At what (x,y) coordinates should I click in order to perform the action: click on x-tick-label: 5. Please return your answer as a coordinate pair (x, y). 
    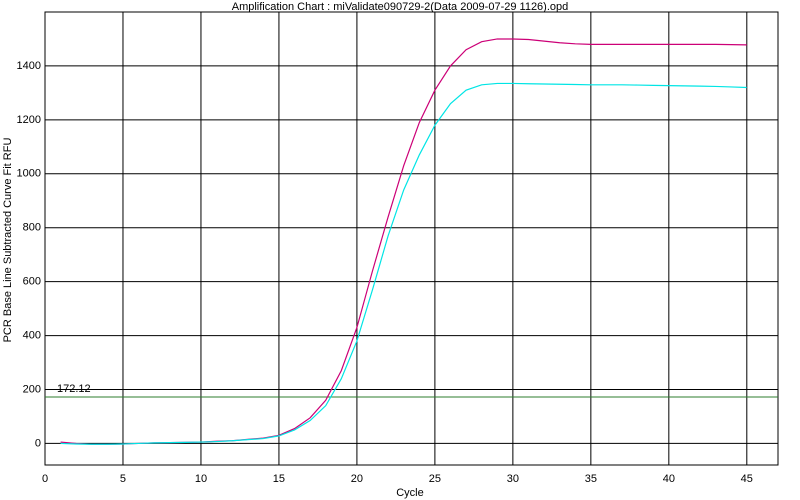
    Looking at the image, I should click on (123, 479).